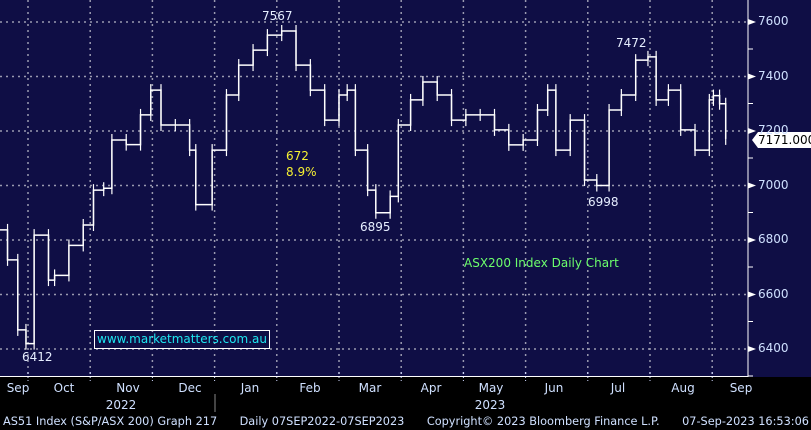 The image size is (811, 430). Describe the element at coordinates (110, 421) in the screenshot. I see `footer-security: AS51 Index (S&P/ASX 200) Graph 217` at that location.